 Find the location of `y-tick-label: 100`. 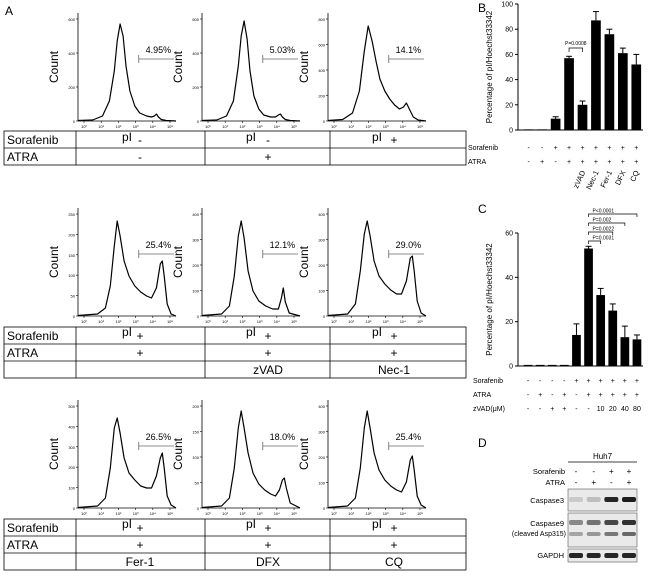

y-tick-label: 100 is located at coordinates (507, 5).